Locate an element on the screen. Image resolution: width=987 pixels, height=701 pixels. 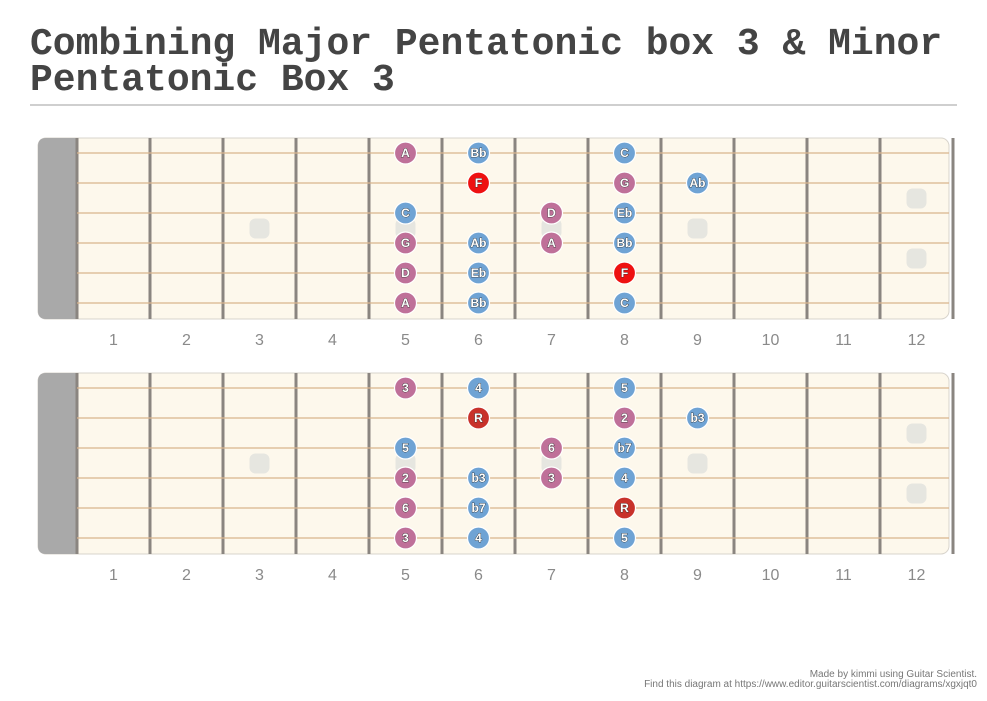
note-marker-label: Ab is located at coordinates (479, 243).